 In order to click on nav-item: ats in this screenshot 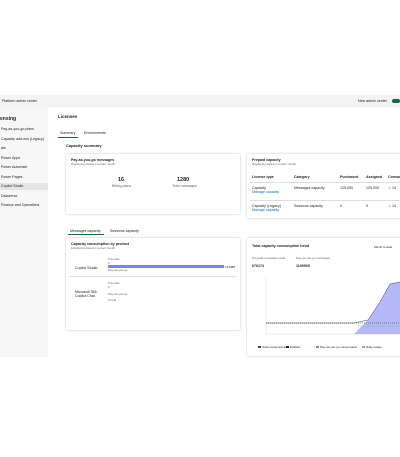, I will do `click(3, 148)`.